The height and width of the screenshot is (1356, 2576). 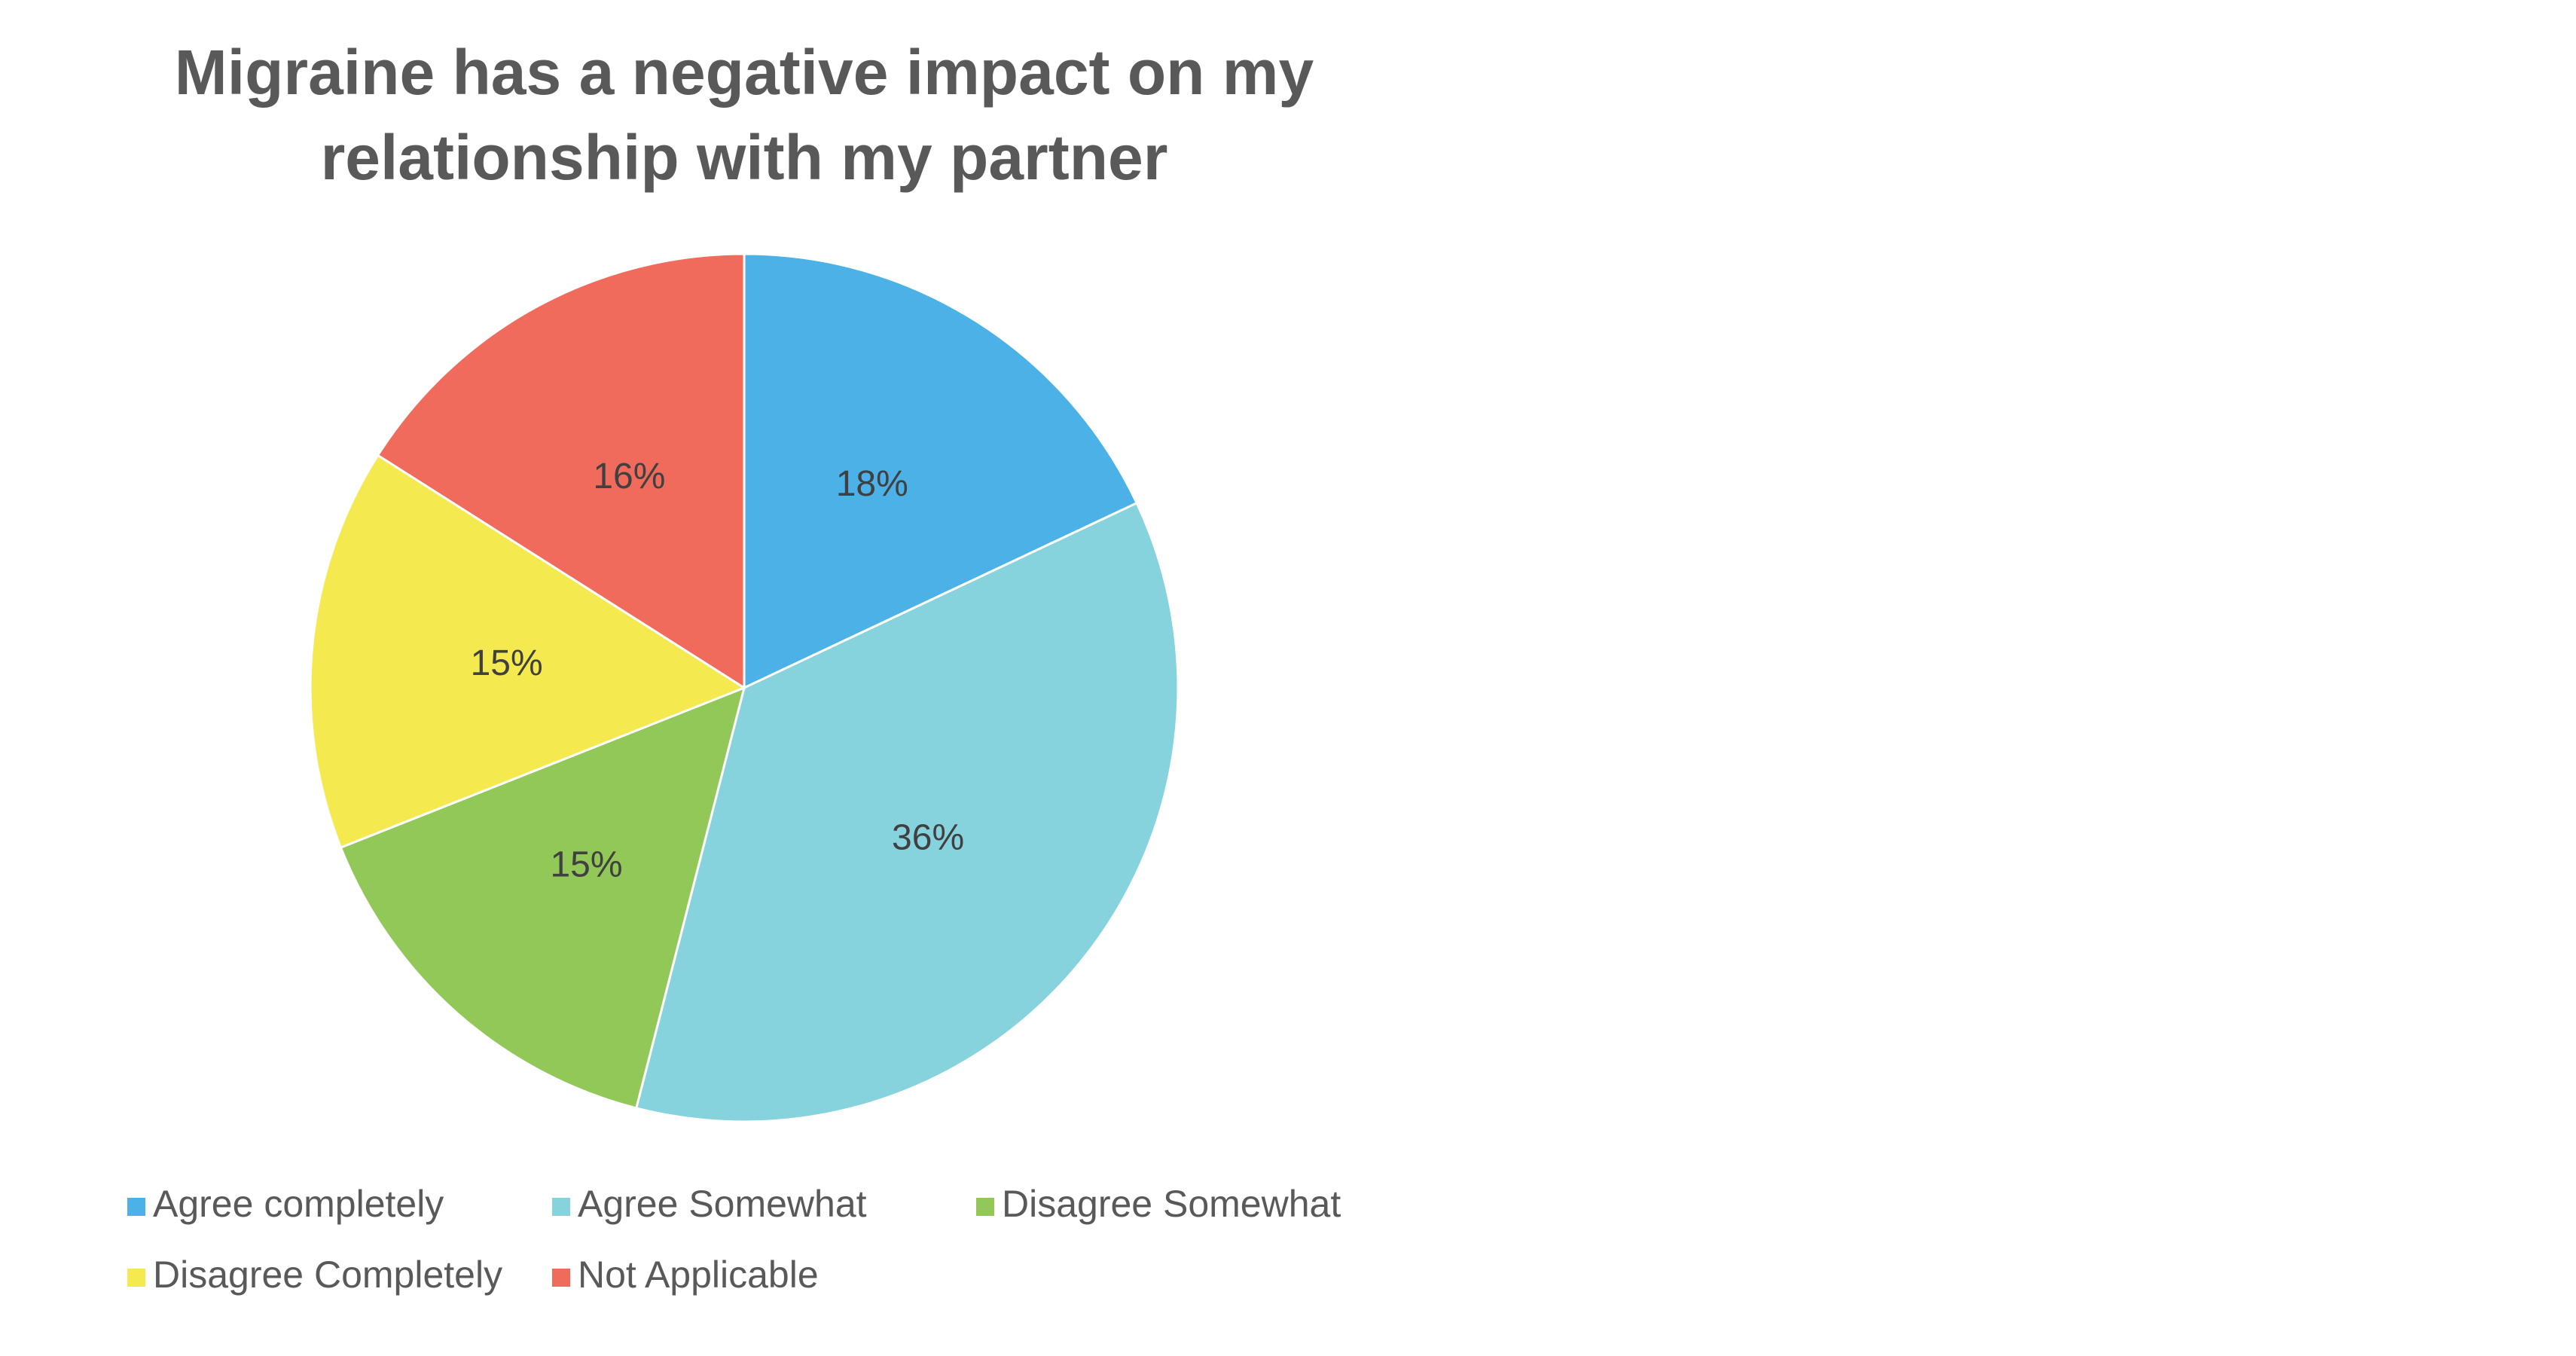 I want to click on data-label: 36%, so click(x=928, y=838).